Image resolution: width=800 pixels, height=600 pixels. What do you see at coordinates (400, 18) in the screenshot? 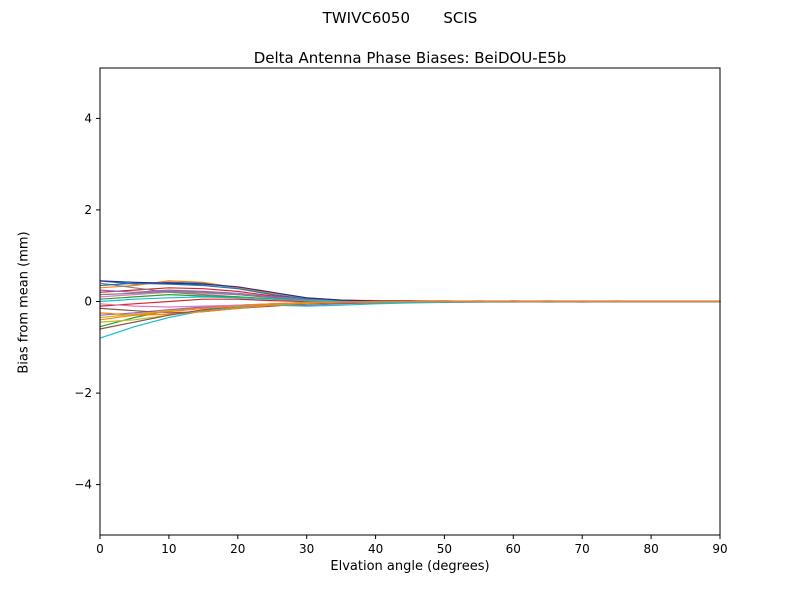
I see `figure-suptitle: TWIVC6050 SCIS` at bounding box center [400, 18].